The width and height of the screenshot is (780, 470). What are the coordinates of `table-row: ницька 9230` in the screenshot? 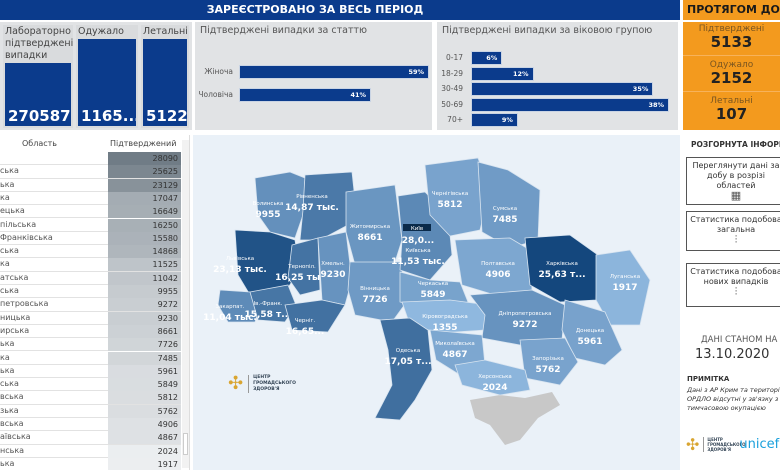 It's located at (90, 318).